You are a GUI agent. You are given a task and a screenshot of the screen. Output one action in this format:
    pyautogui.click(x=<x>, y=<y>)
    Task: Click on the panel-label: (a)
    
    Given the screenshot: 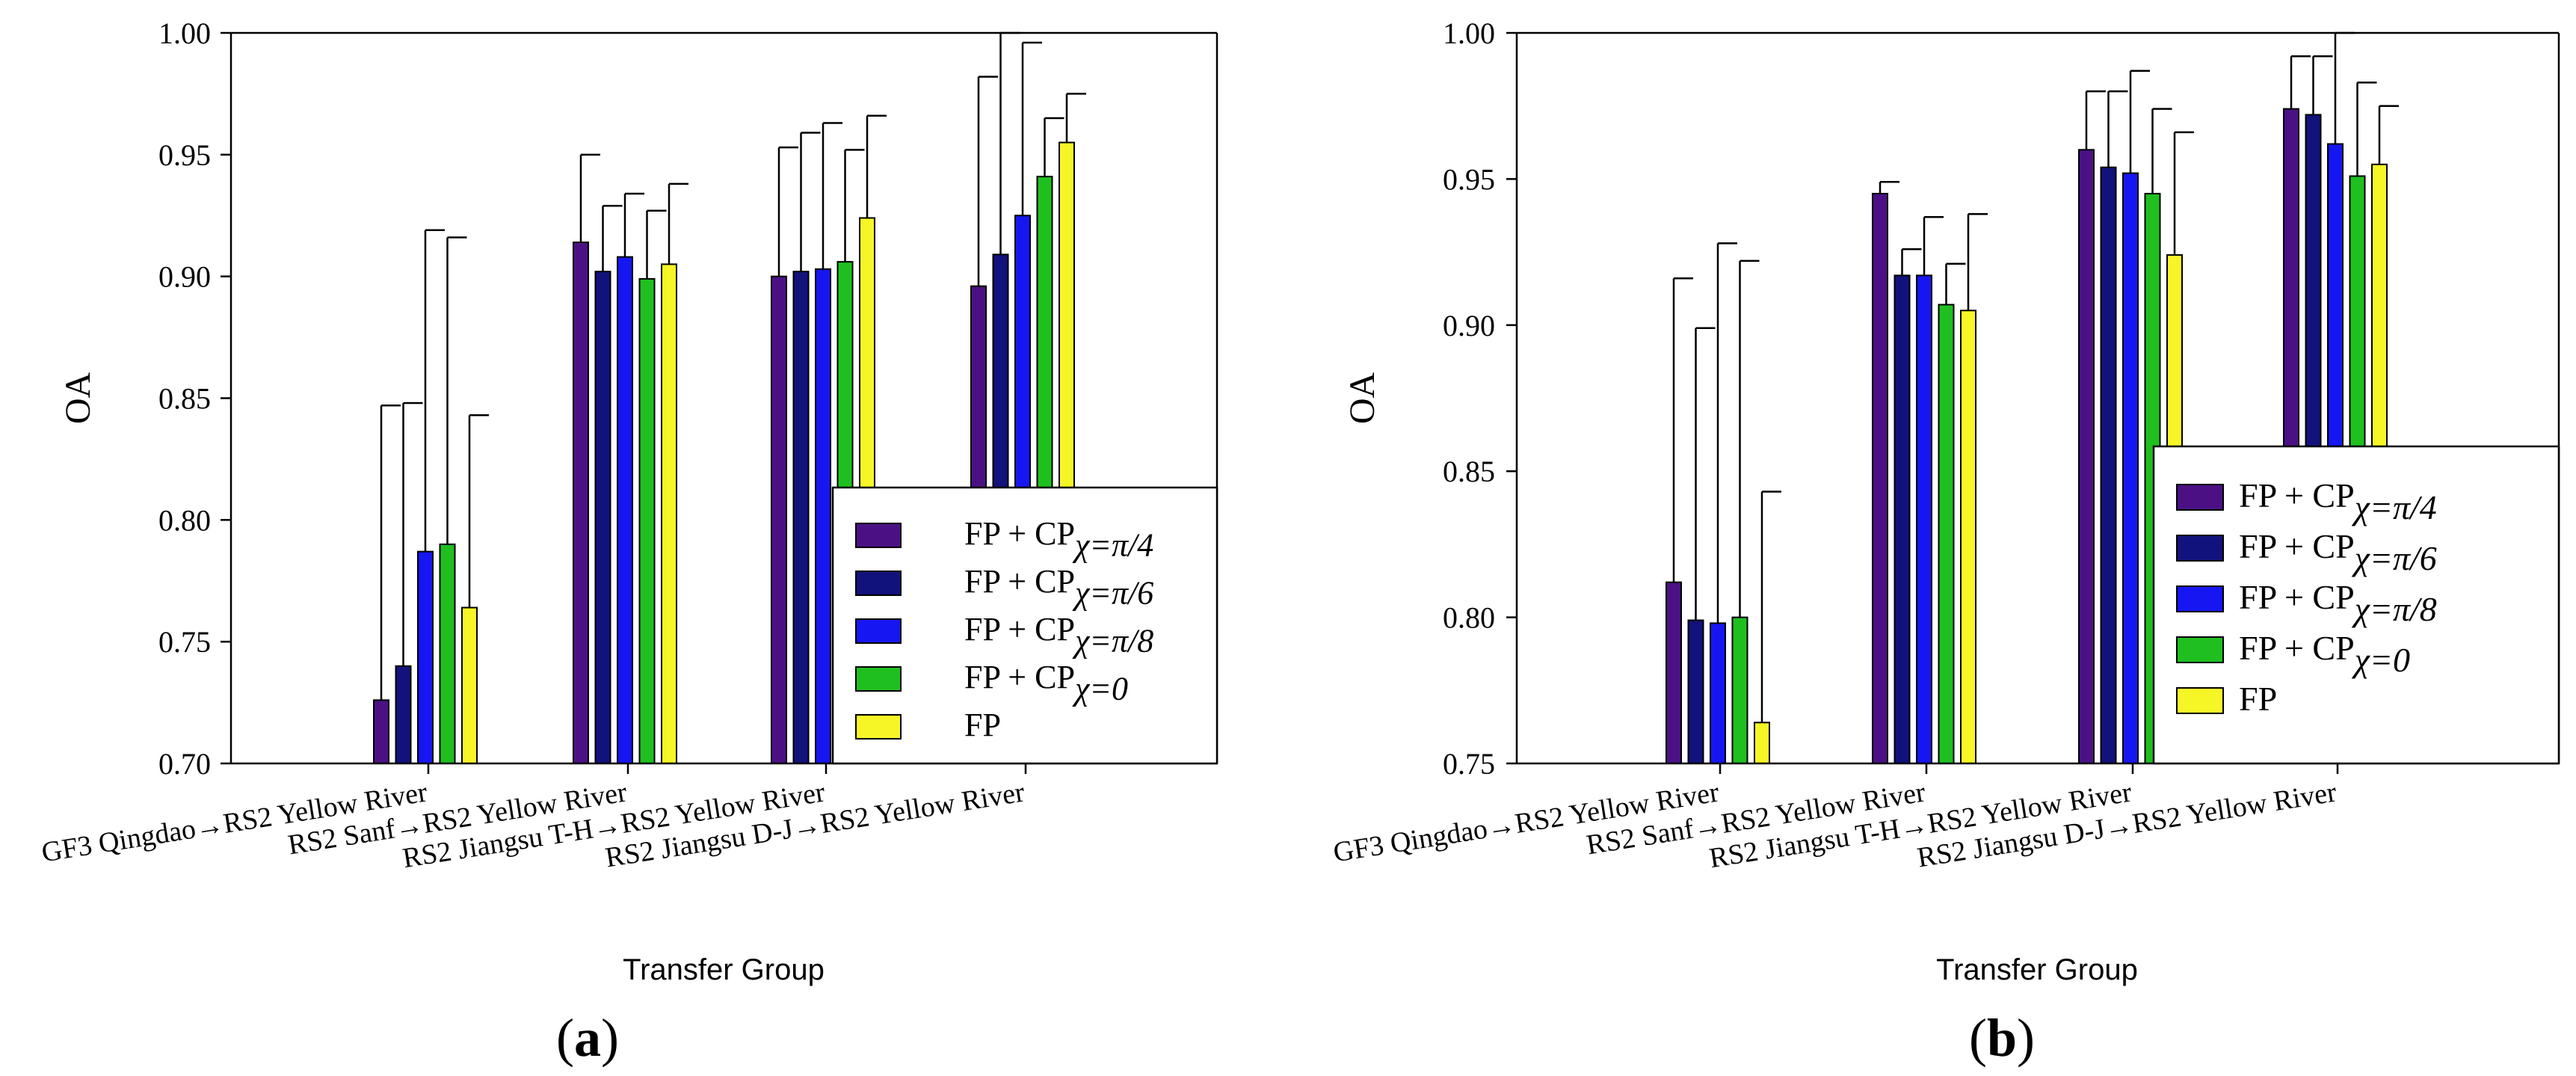 What is the action you would take?
    pyautogui.click(x=587, y=1038)
    